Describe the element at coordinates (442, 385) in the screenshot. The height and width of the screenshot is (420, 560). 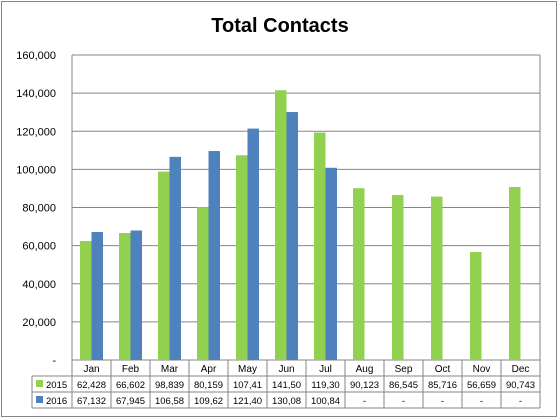
I see `table-cell: 85,716` at that location.